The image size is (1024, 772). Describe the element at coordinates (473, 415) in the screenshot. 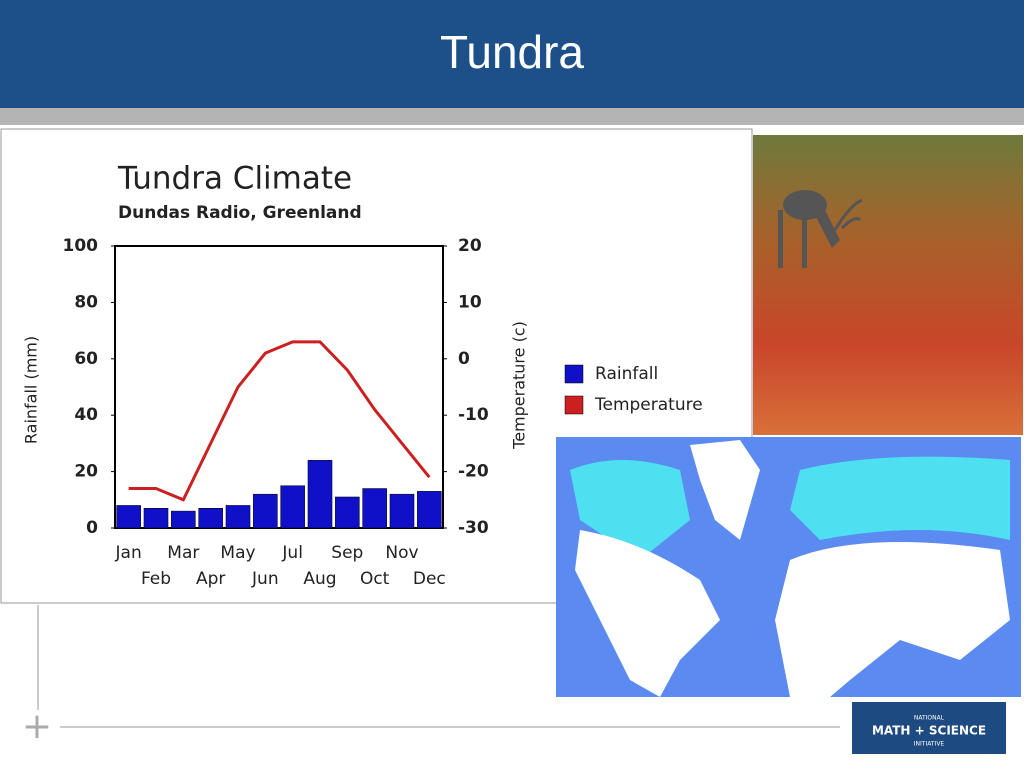

I see `y2-tick-label: -10` at that location.